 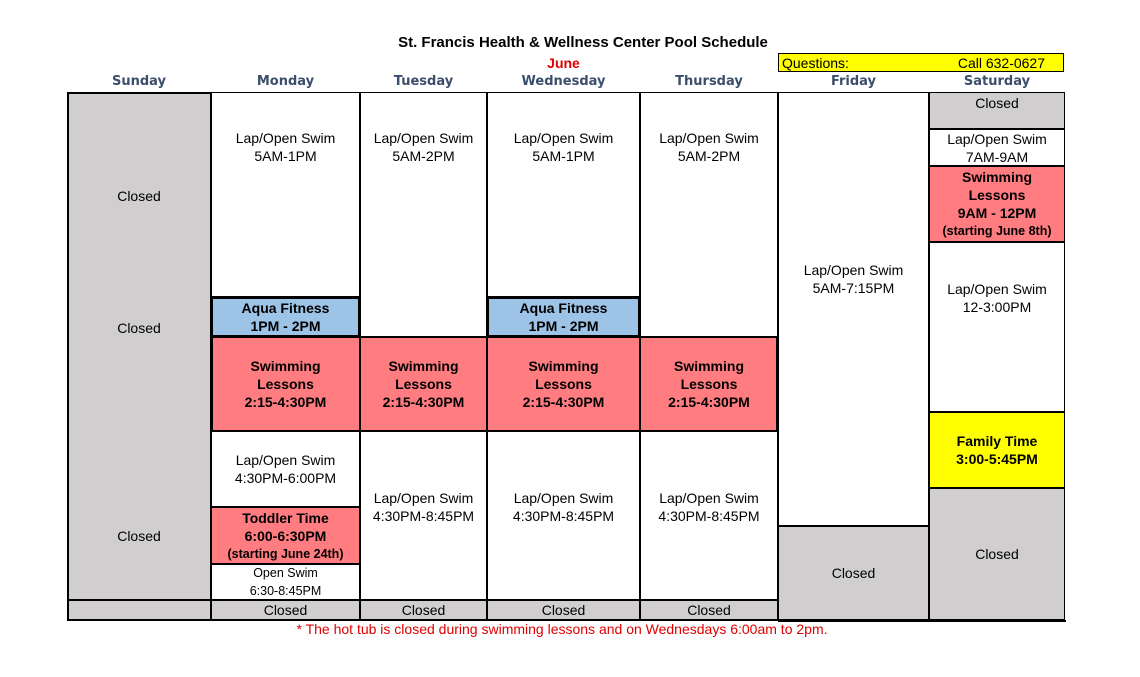 I want to click on thursday-closed: Closed, so click(x=709, y=610).